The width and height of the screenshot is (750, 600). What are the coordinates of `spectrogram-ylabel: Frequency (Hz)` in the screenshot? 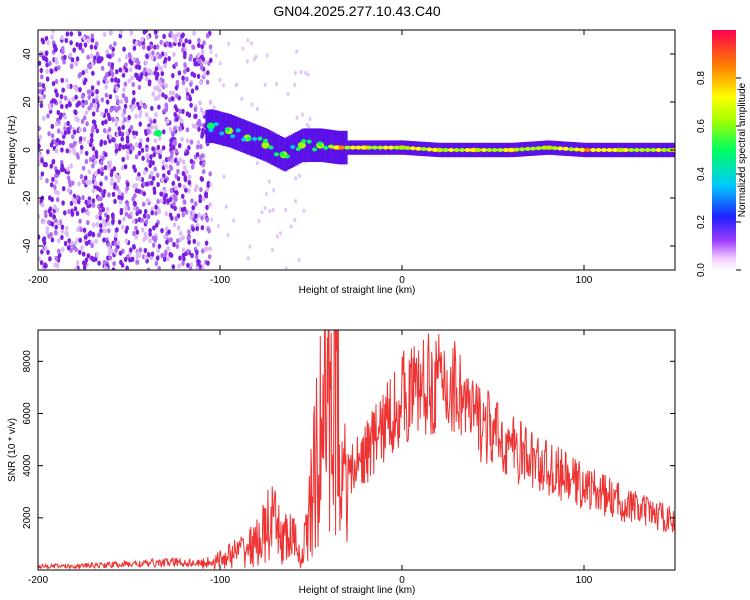 It's located at (12, 150).